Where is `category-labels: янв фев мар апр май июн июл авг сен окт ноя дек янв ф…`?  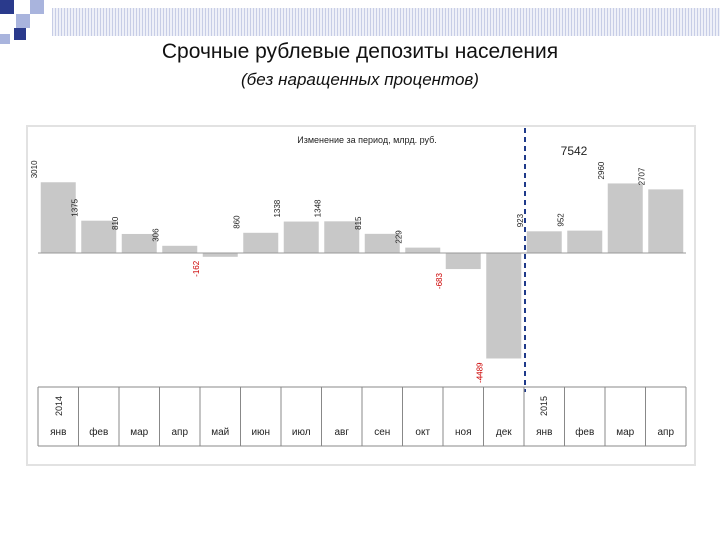 category-labels: янв фев мар апр май июн июл авг сен окт ноя дек янв ф… is located at coordinates (362, 432).